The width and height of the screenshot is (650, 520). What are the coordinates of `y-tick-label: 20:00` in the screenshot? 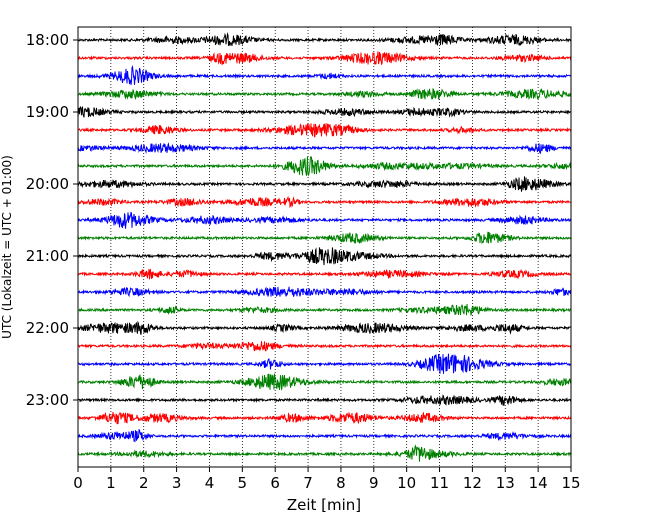 It's located at (47, 184).